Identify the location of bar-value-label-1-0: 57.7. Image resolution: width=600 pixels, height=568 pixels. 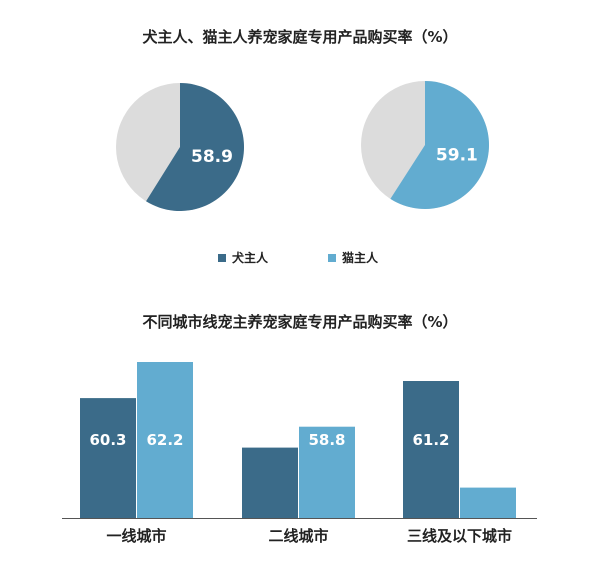
(269, 440).